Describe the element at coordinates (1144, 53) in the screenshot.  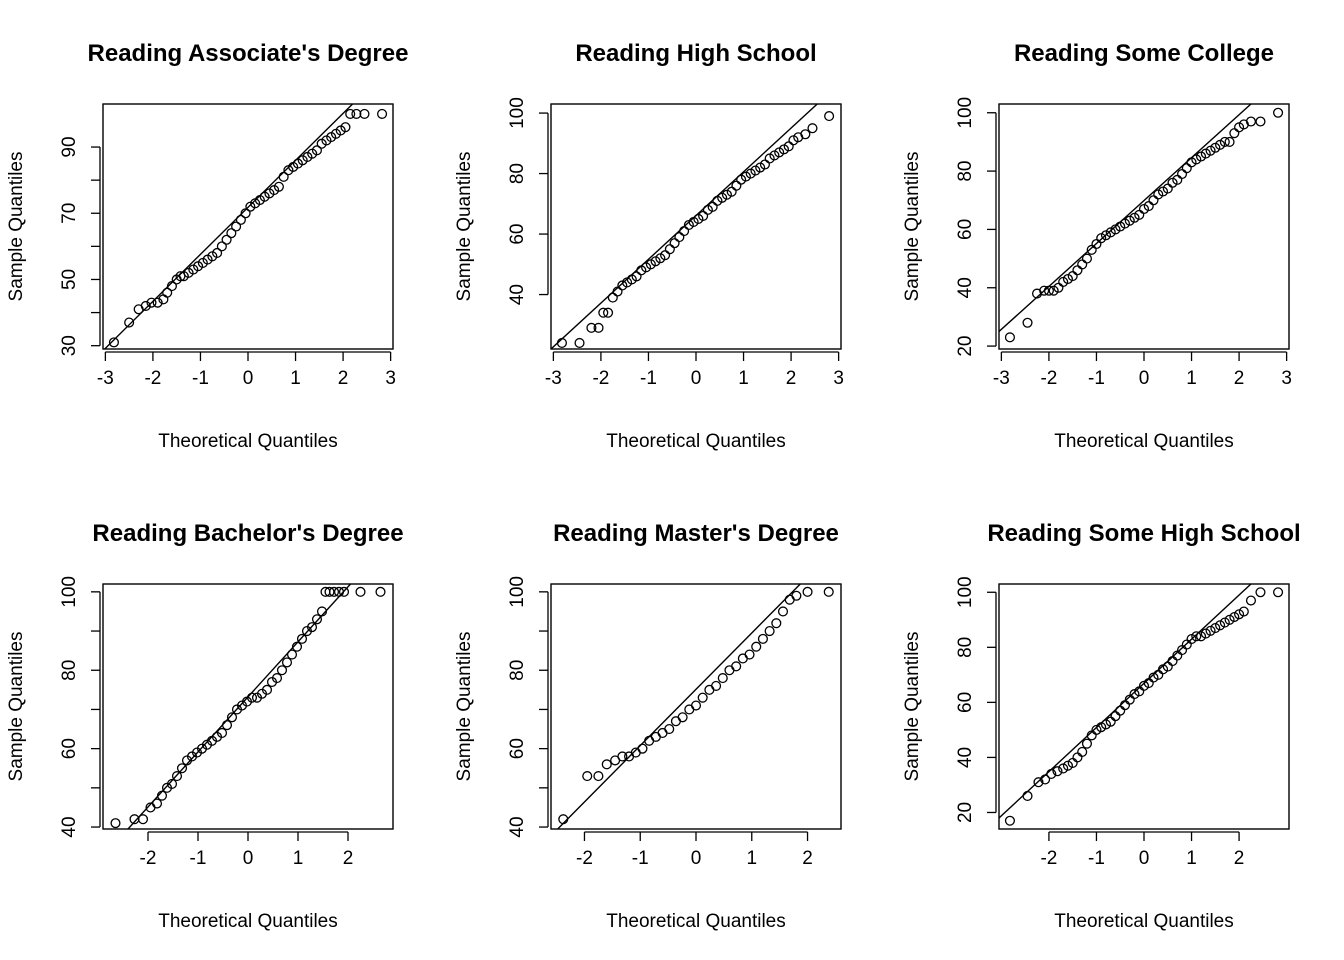
I see `panel-title: Reading Some College` at that location.